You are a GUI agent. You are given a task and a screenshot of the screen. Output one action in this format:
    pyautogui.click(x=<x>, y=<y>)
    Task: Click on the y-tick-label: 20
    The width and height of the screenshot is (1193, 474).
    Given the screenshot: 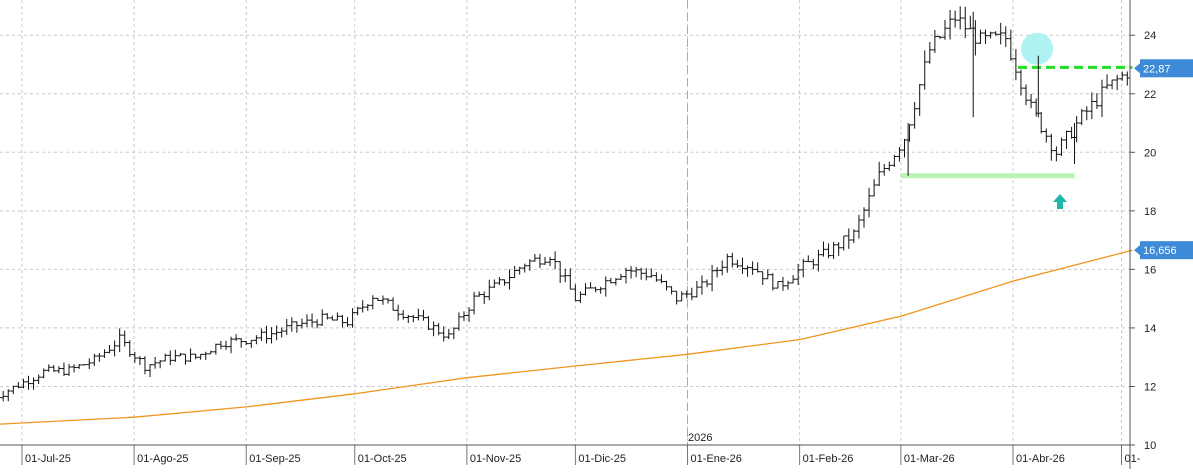 What is the action you would take?
    pyautogui.click(x=1150, y=153)
    